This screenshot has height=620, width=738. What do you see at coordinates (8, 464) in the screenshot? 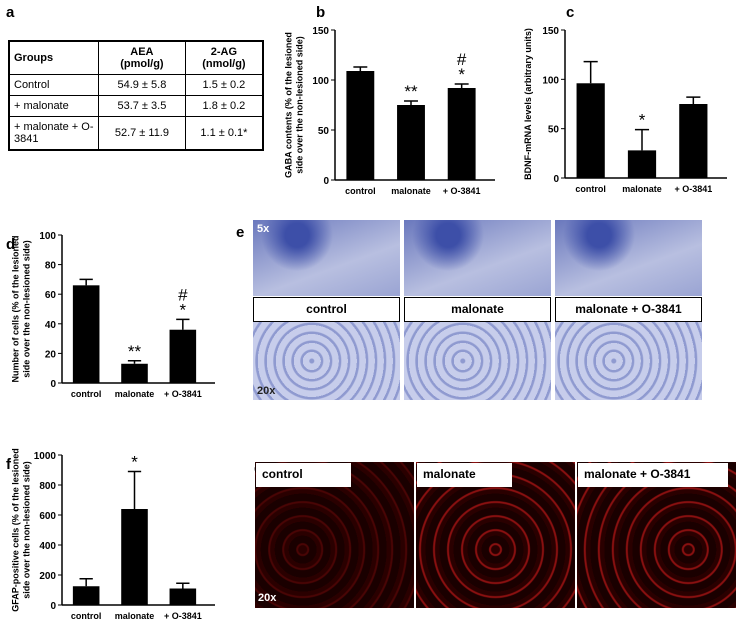
I see `panel-label: f` at bounding box center [8, 464].